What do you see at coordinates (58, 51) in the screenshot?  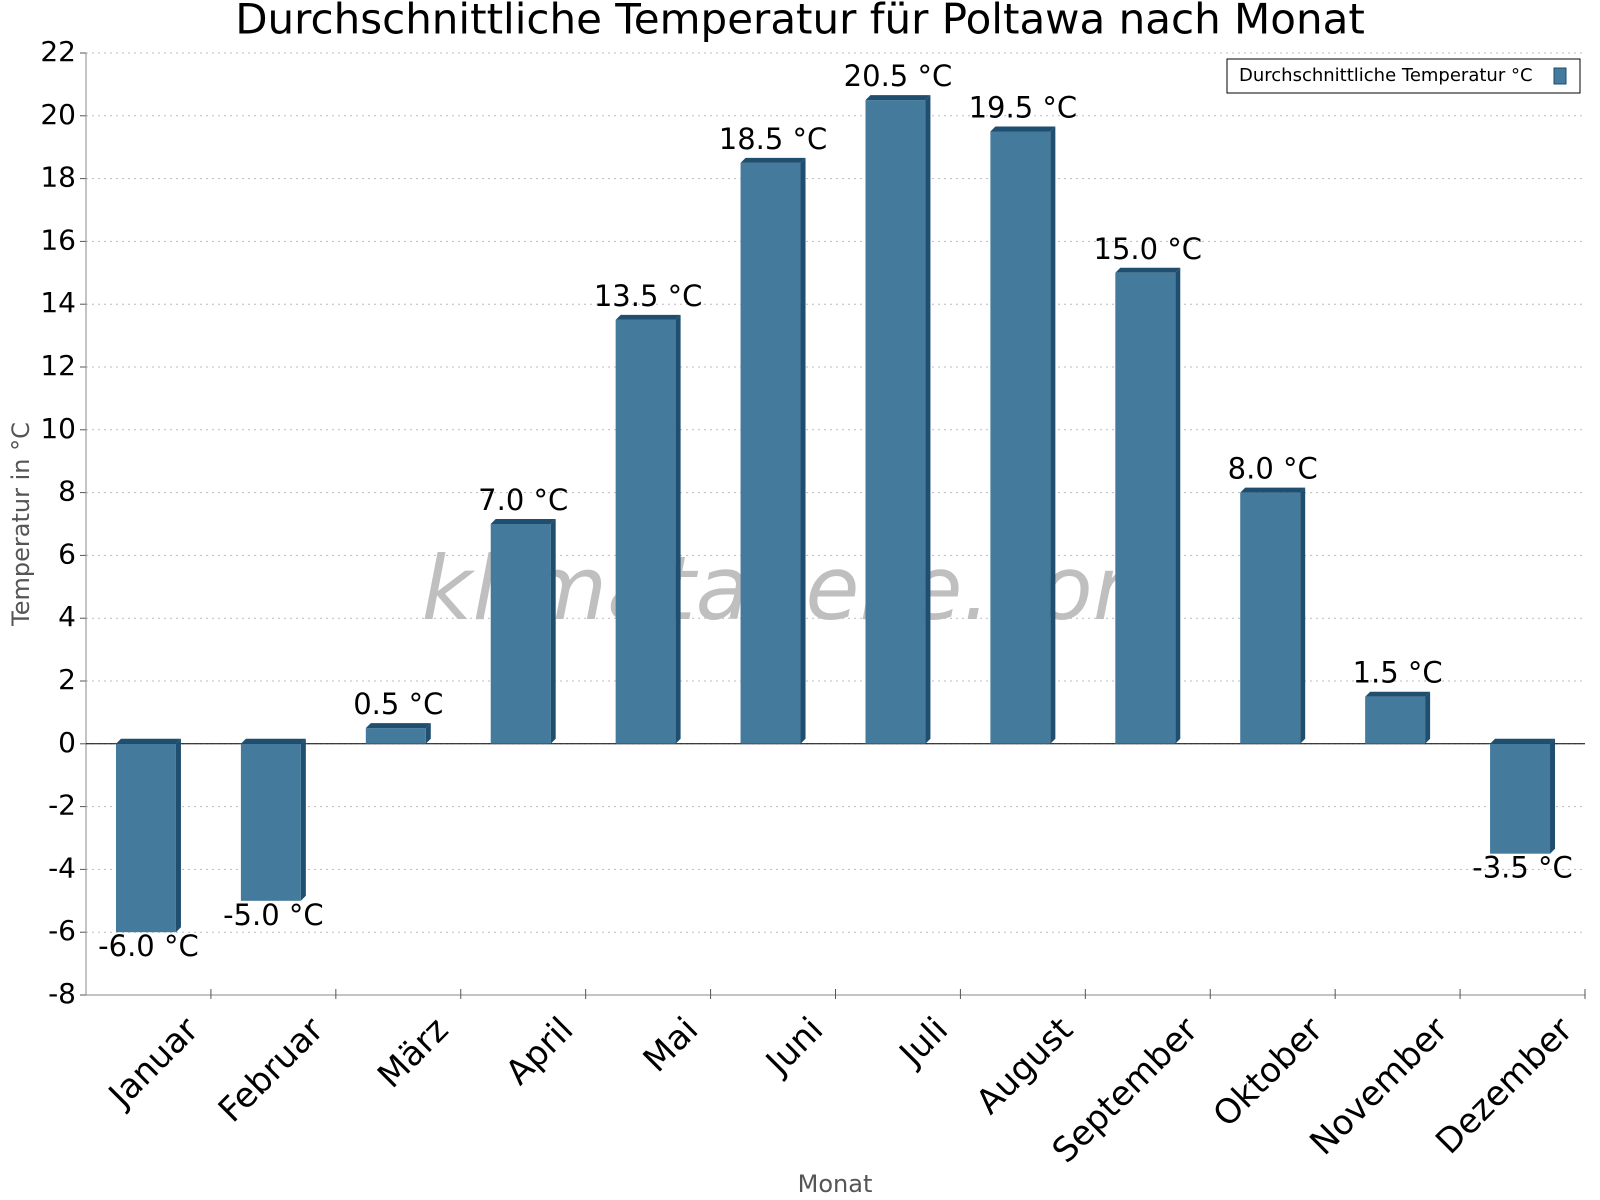 I see `y-tick-label: 22` at bounding box center [58, 51].